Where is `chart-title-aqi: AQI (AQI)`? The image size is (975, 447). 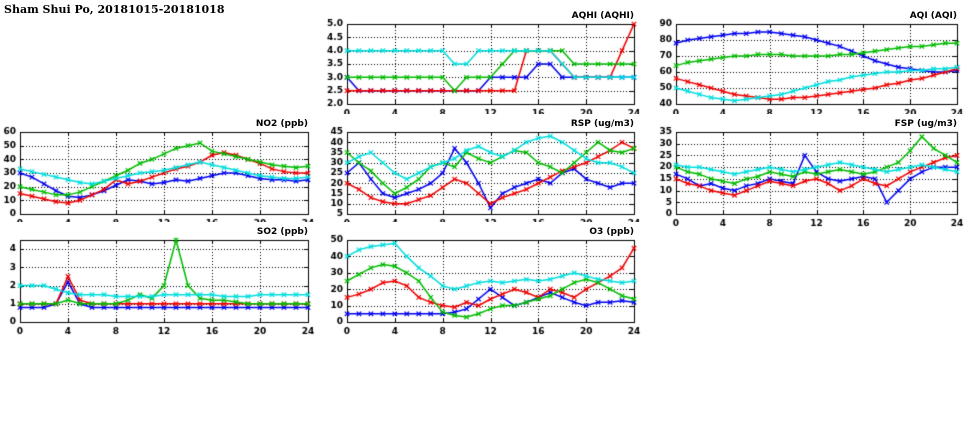
chart-title-aqi: AQI (AQI) is located at coordinates (933, 16).